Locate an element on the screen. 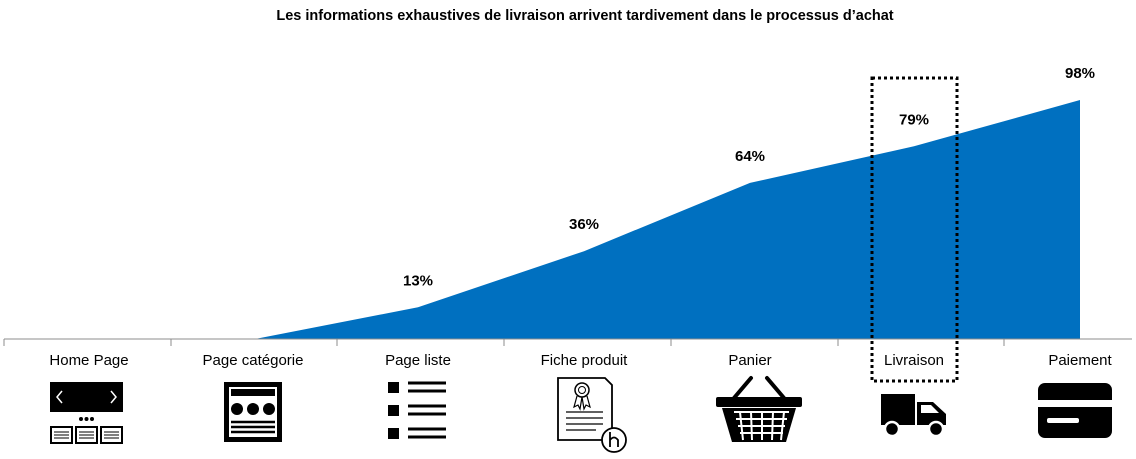  highlight-box-livraison is located at coordinates (914, 229).